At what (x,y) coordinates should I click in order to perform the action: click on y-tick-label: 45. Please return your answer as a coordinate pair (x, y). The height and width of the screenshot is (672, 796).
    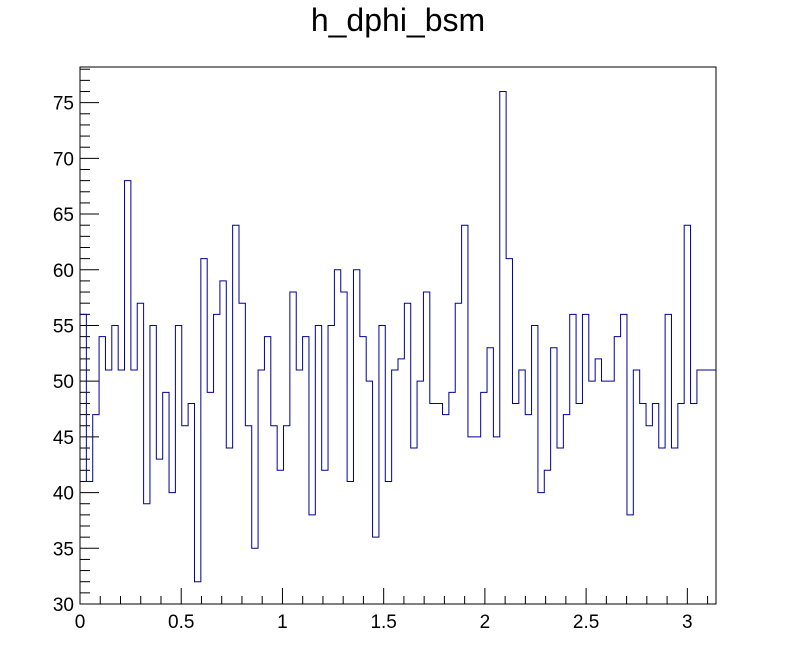
    Looking at the image, I should click on (63, 438).